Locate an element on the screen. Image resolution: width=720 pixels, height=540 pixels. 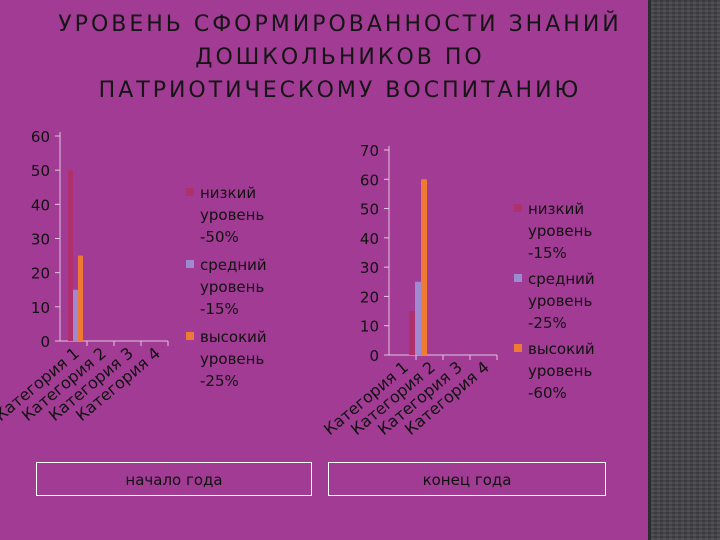
legend-label-2: средний уровень -15% is located at coordinates (233, 287).